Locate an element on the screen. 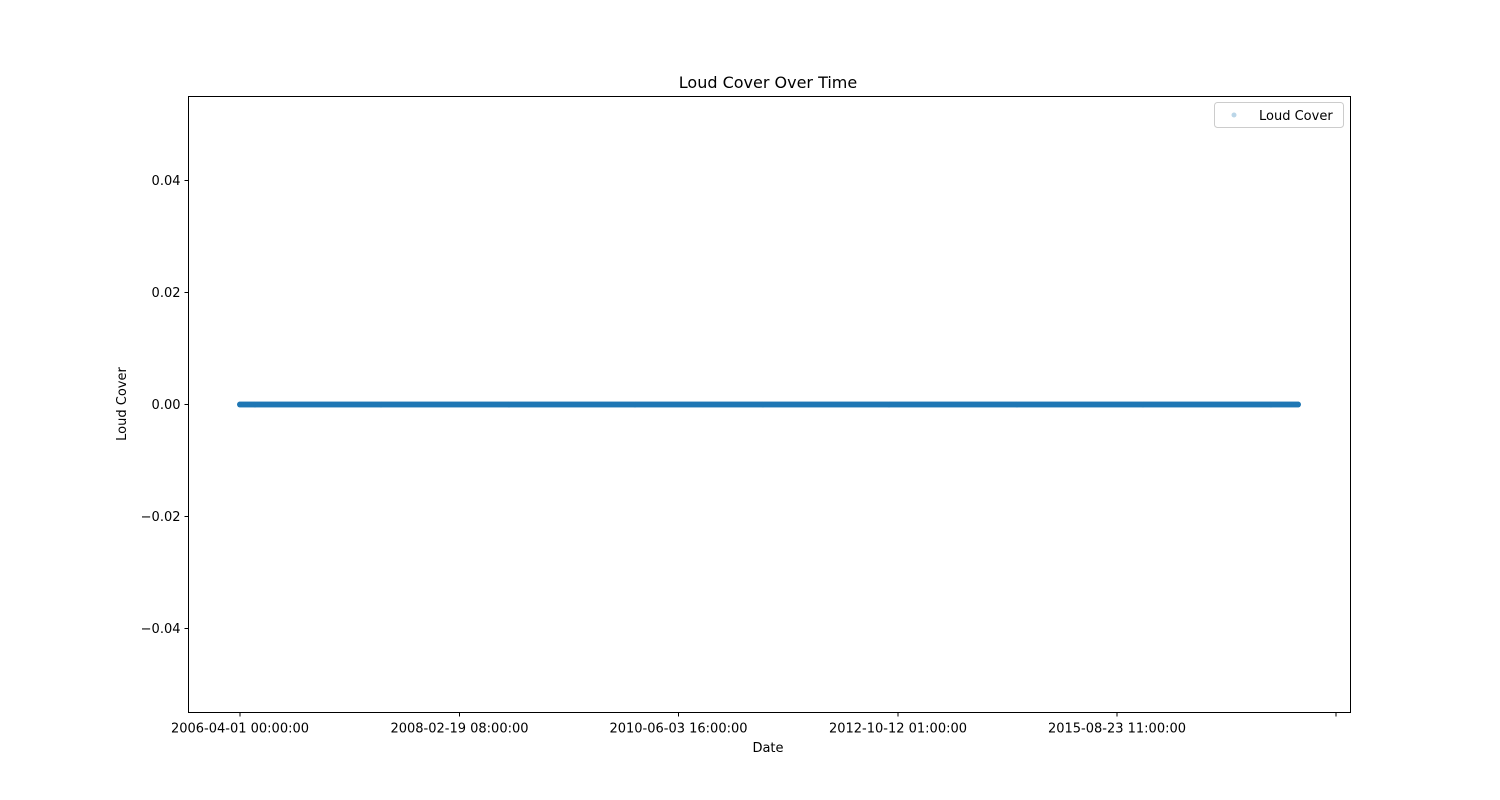 This screenshot has width=1500, height=800. data-point is located at coordinates (1298, 404).